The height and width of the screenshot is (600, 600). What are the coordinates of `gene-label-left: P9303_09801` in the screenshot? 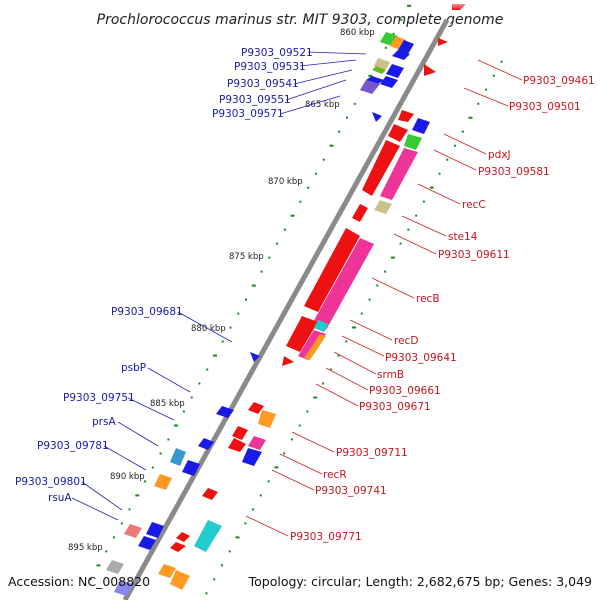 It's located at (51, 482).